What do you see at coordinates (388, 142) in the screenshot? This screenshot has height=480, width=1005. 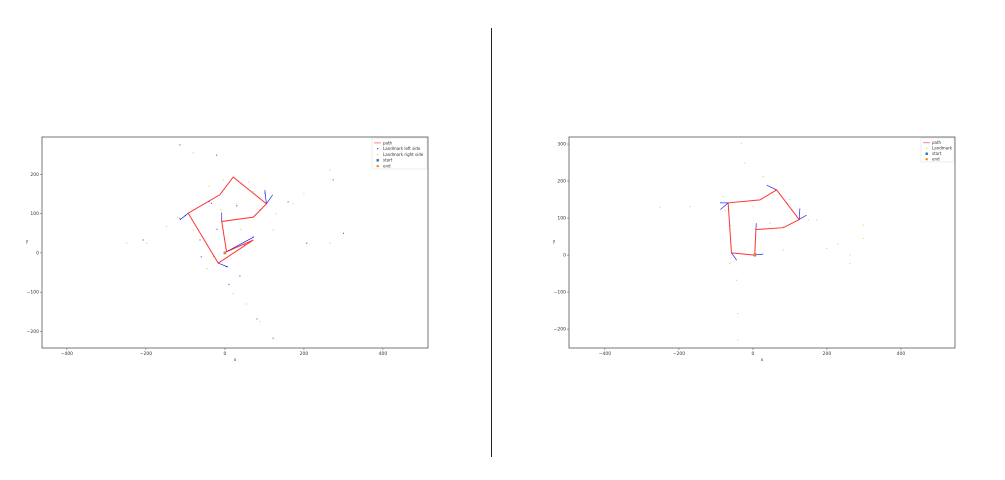 I see `legend-label: path` at bounding box center [388, 142].